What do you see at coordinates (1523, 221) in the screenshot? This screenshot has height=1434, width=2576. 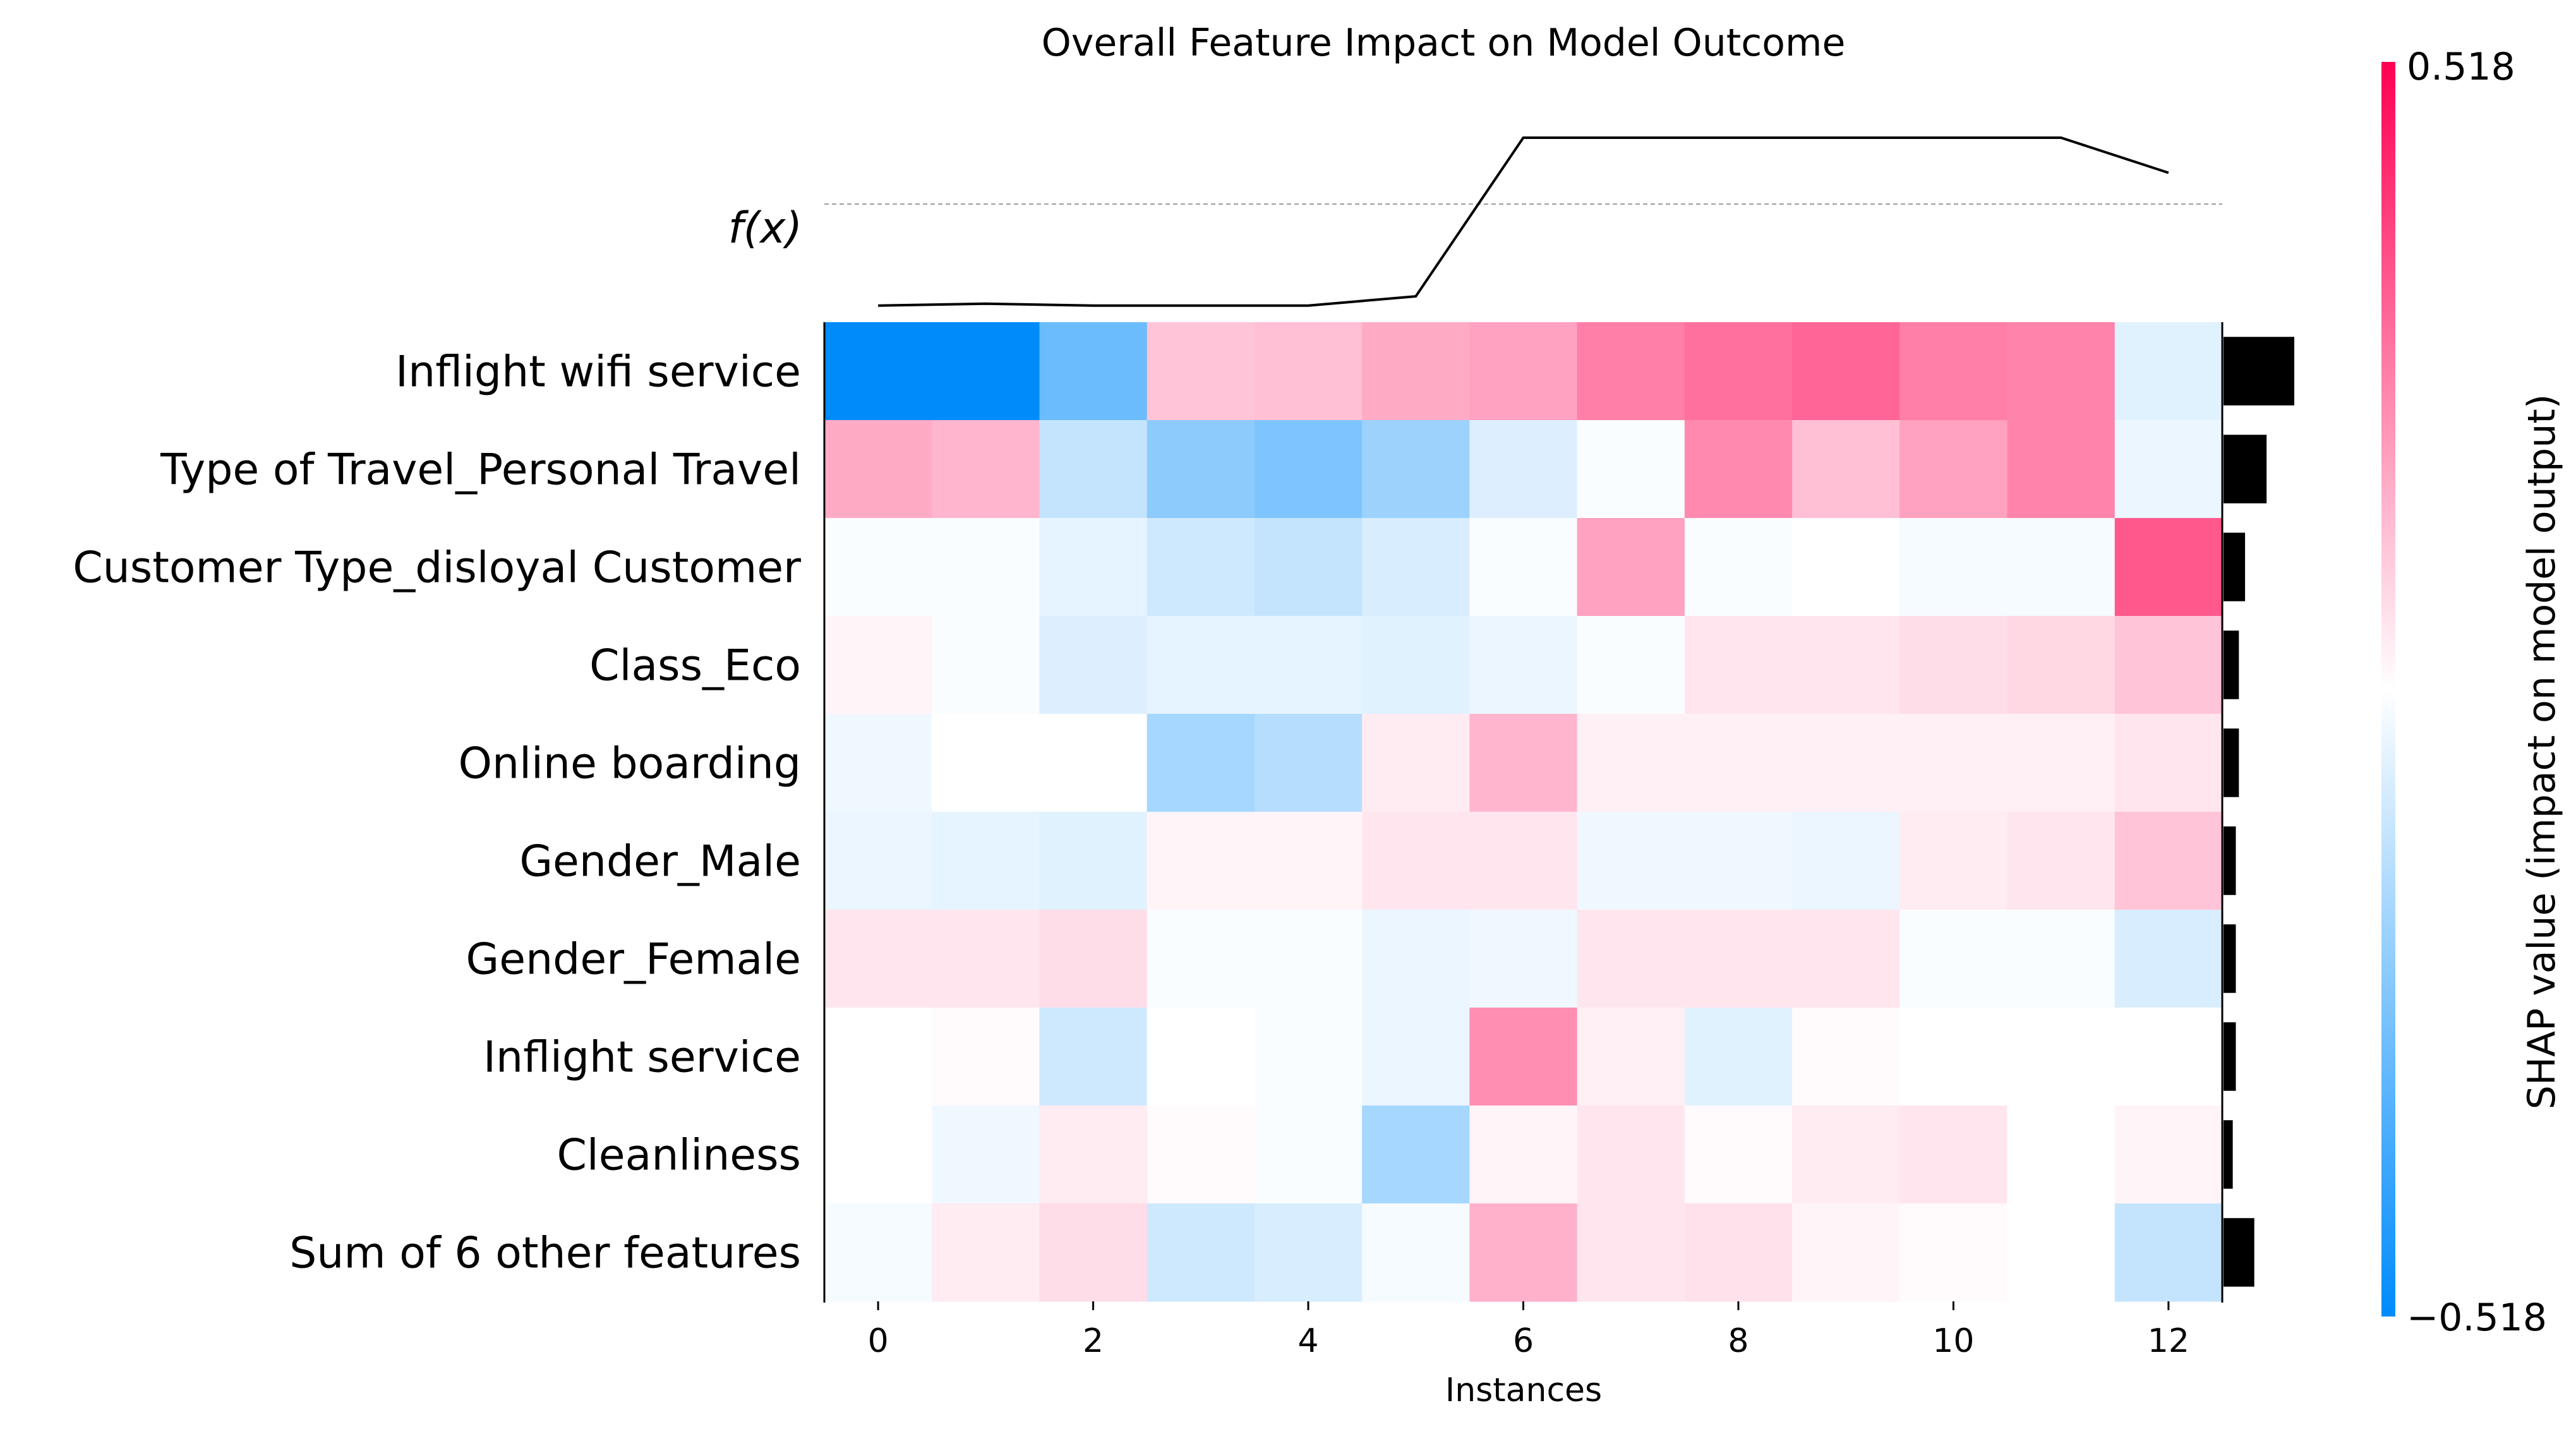 I see `fx-line` at bounding box center [1523, 221].